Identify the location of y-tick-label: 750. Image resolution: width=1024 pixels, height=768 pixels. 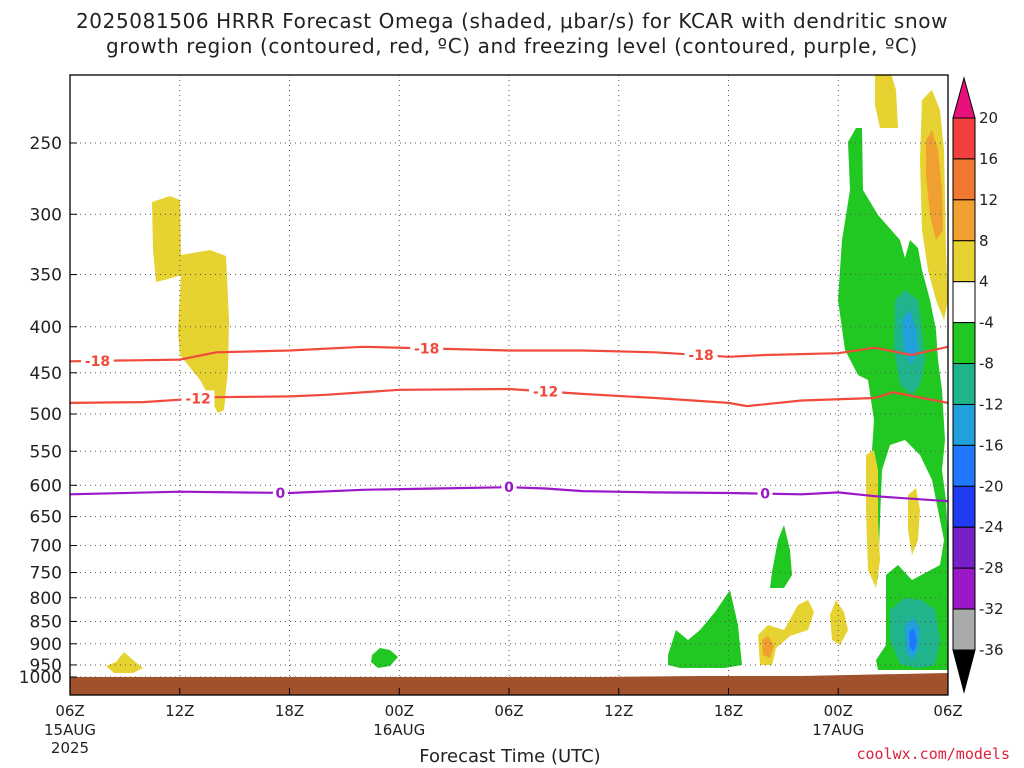
(46, 574).